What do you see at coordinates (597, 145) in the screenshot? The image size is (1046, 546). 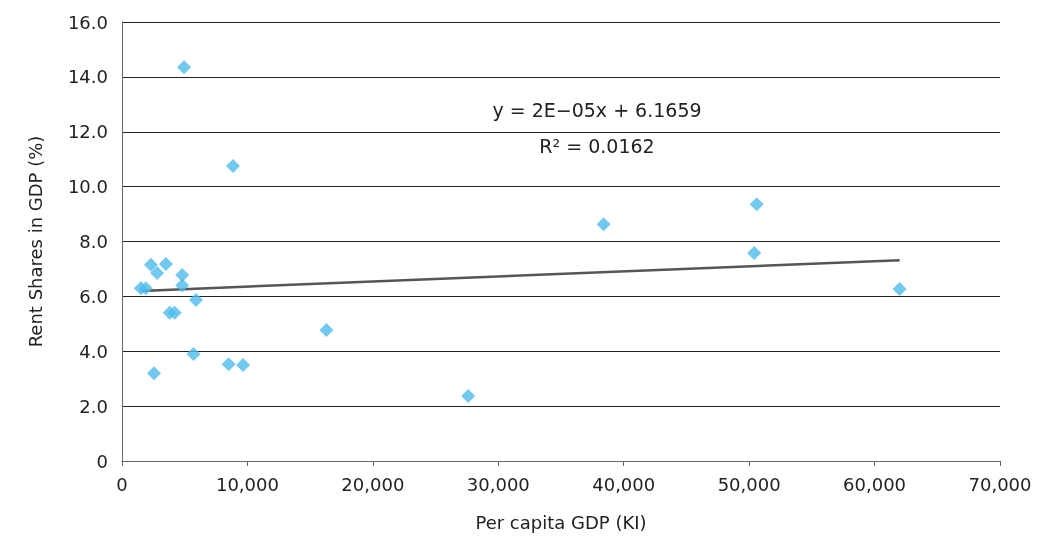 I see `annotation: R² = 0.0162` at bounding box center [597, 145].